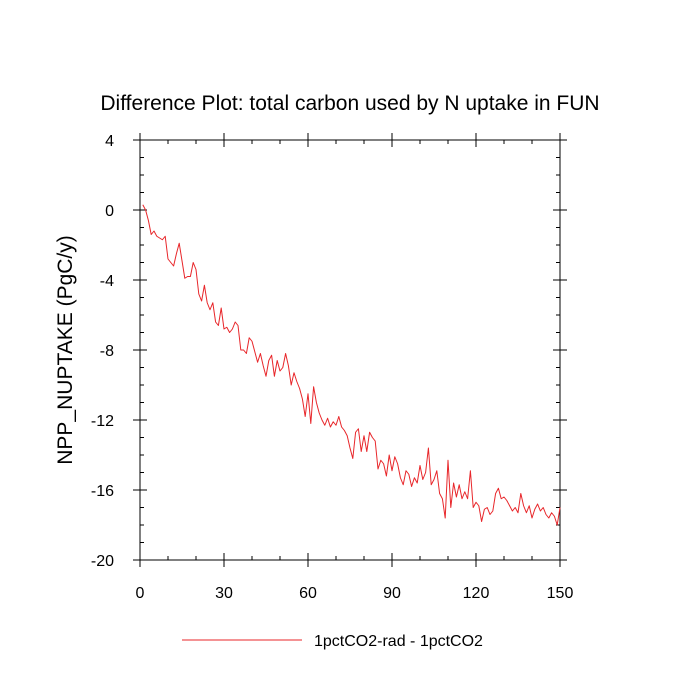 Image resolution: width=700 pixels, height=700 pixels. I want to click on y-tick-label: -4, so click(107, 281).